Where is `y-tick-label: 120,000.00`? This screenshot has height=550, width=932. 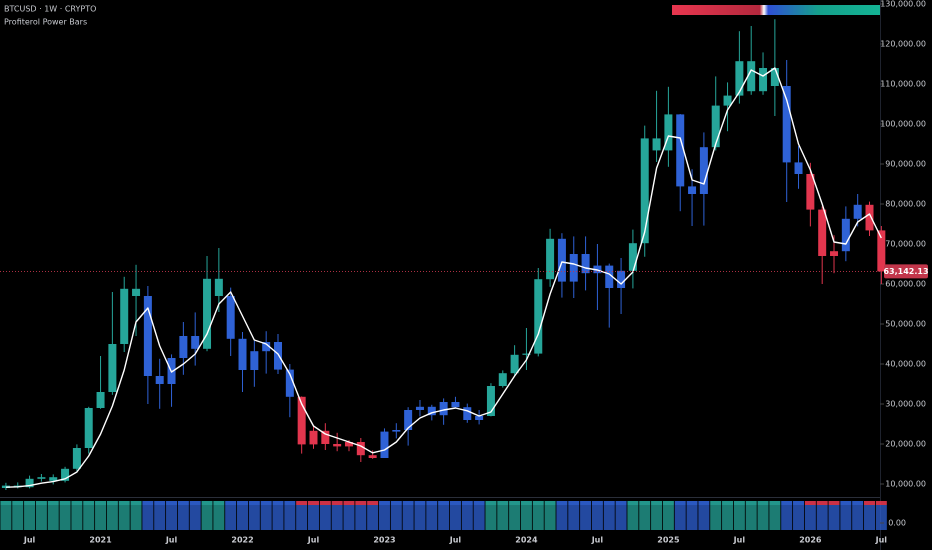
y-tick-label: 120,000.00 is located at coordinates (903, 44).